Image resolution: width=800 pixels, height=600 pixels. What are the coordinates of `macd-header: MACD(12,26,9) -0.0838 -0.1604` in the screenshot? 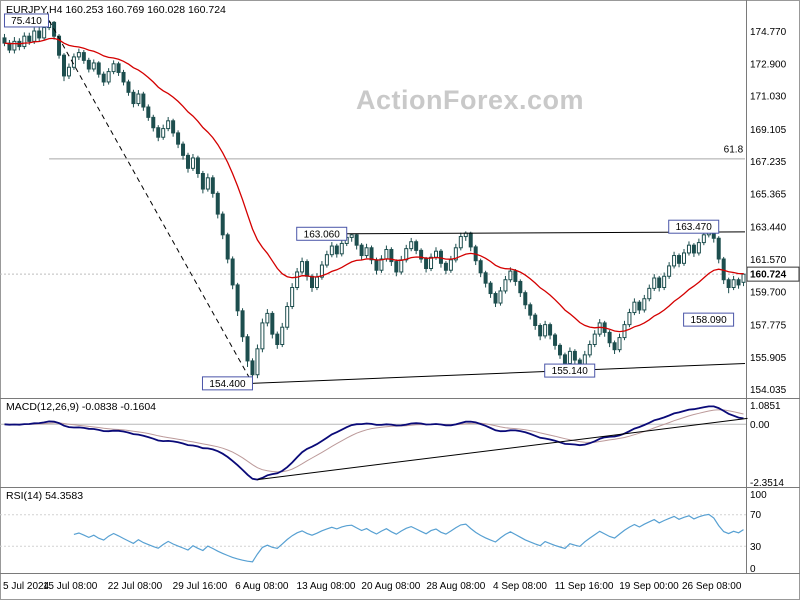 It's located at (81, 407).